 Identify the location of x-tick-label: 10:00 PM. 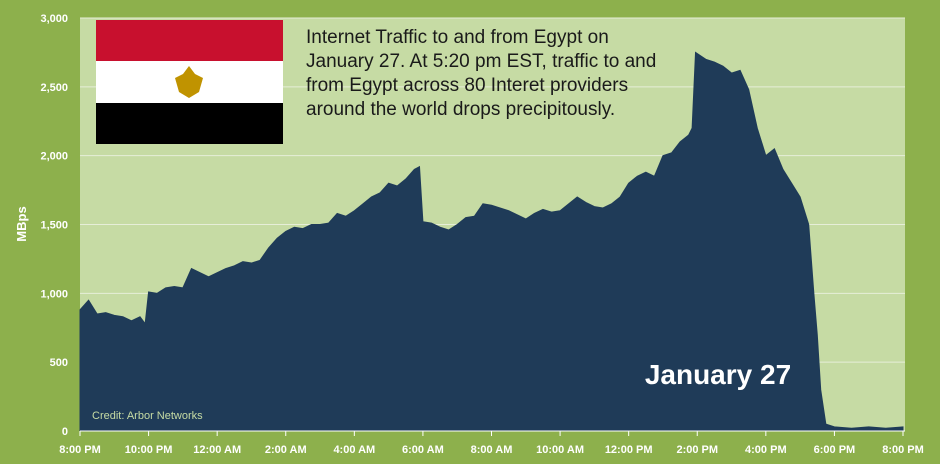
(149, 450).